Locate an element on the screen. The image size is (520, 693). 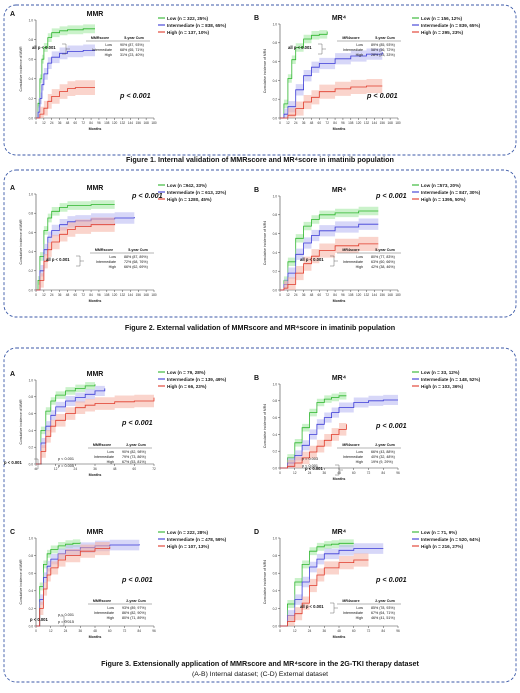
table-cell: 68% (65, 71%) is located at coordinates (132, 50).